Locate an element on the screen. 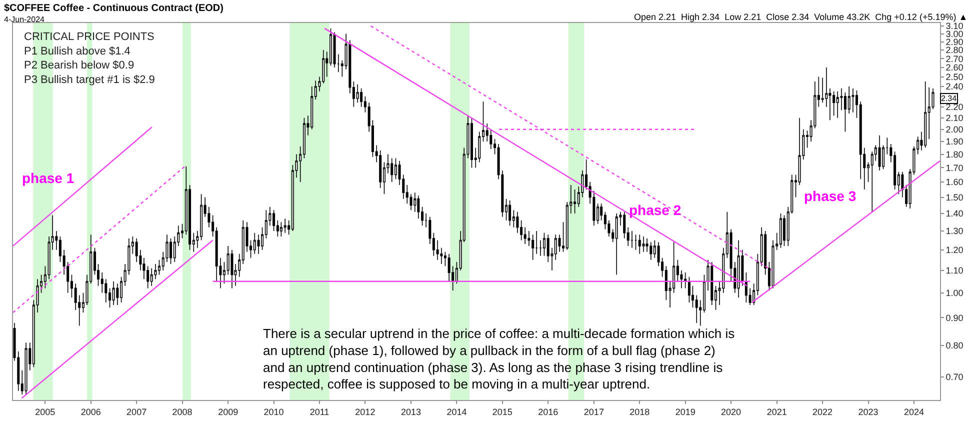  x-tick-label: 2010 is located at coordinates (274, 411).